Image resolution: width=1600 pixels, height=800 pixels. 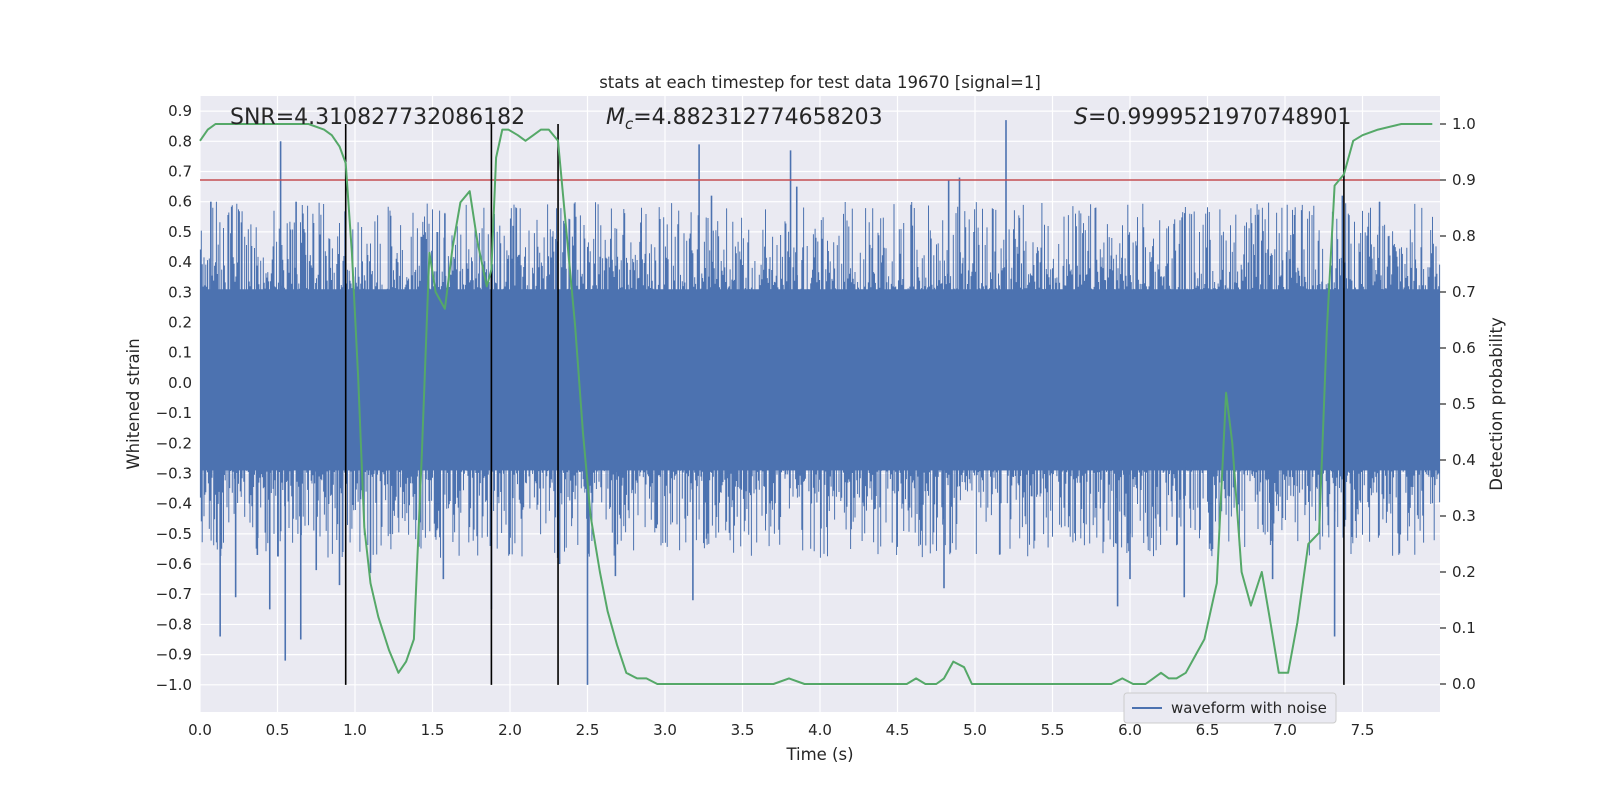 I want to click on legend: waveform with noise, so click(x=1230, y=708).